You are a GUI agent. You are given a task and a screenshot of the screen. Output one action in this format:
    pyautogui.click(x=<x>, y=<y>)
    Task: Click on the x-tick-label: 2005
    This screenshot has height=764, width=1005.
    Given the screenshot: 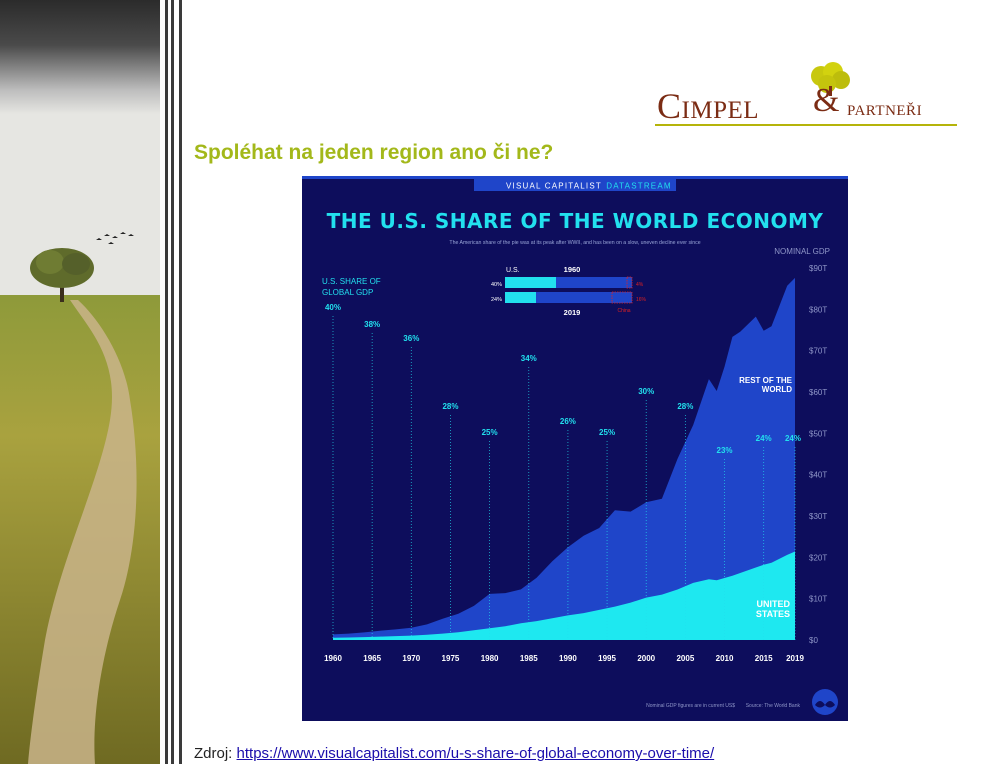 What is the action you would take?
    pyautogui.click(x=685, y=658)
    